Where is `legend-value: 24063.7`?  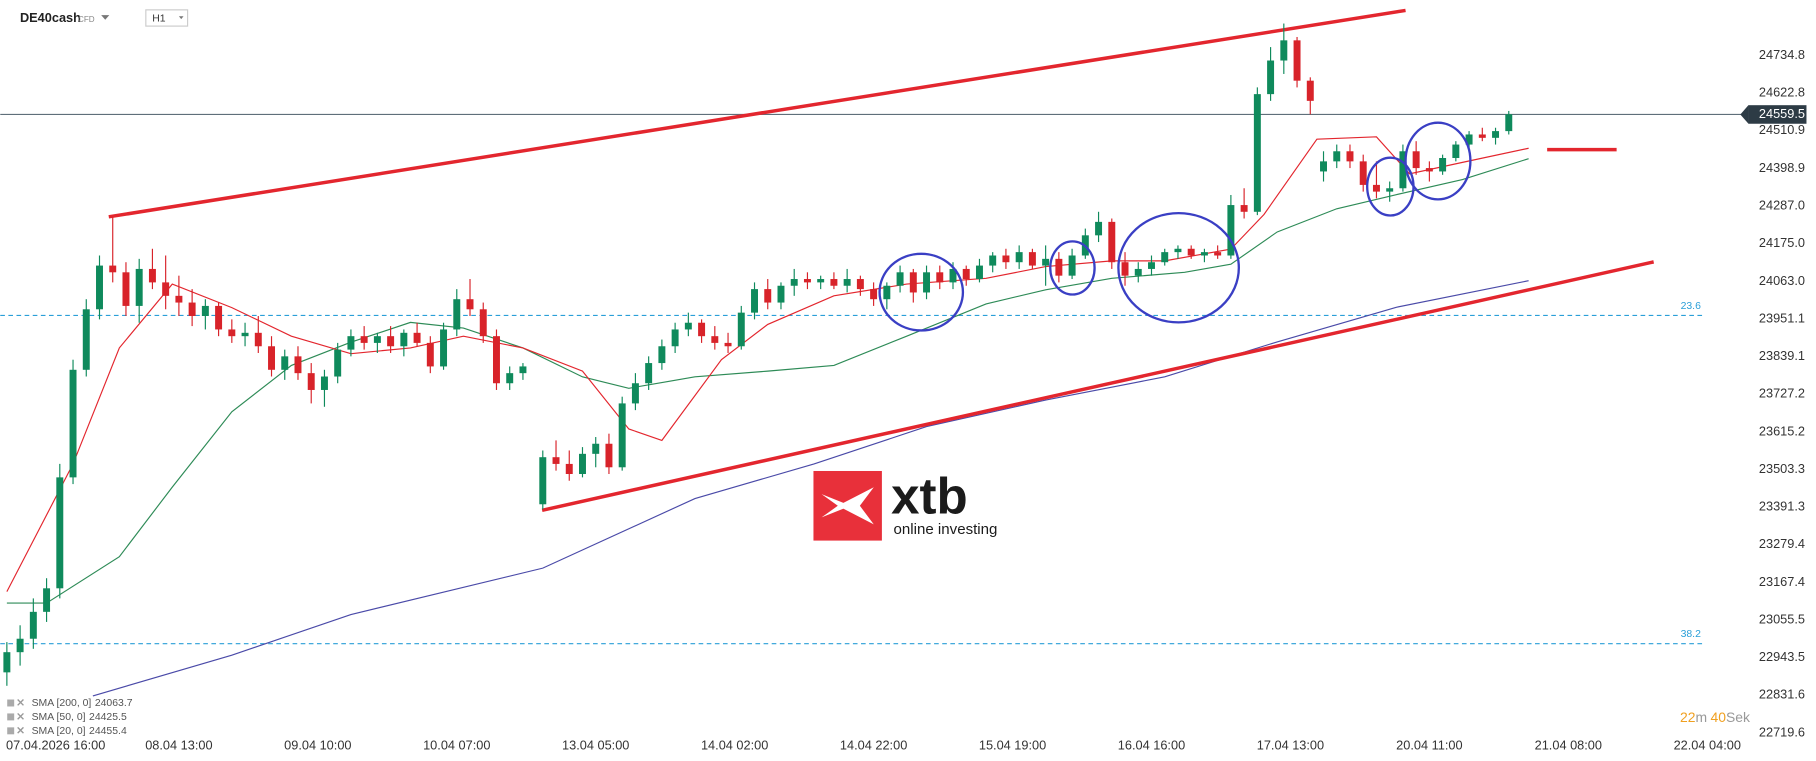
legend-value: 24063.7 is located at coordinates (114, 703).